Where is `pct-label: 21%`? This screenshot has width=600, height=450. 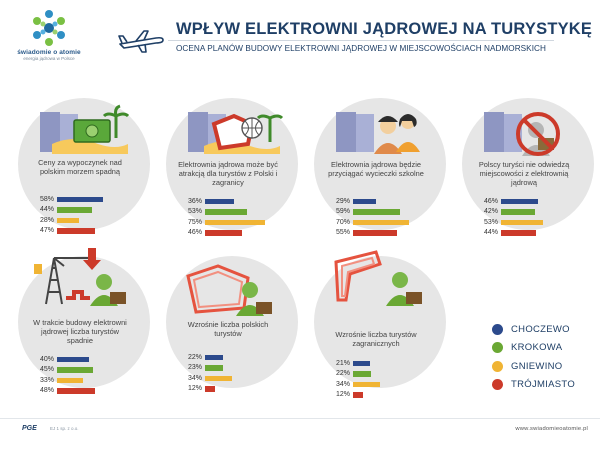 pct-label: 21% is located at coordinates (342, 363).